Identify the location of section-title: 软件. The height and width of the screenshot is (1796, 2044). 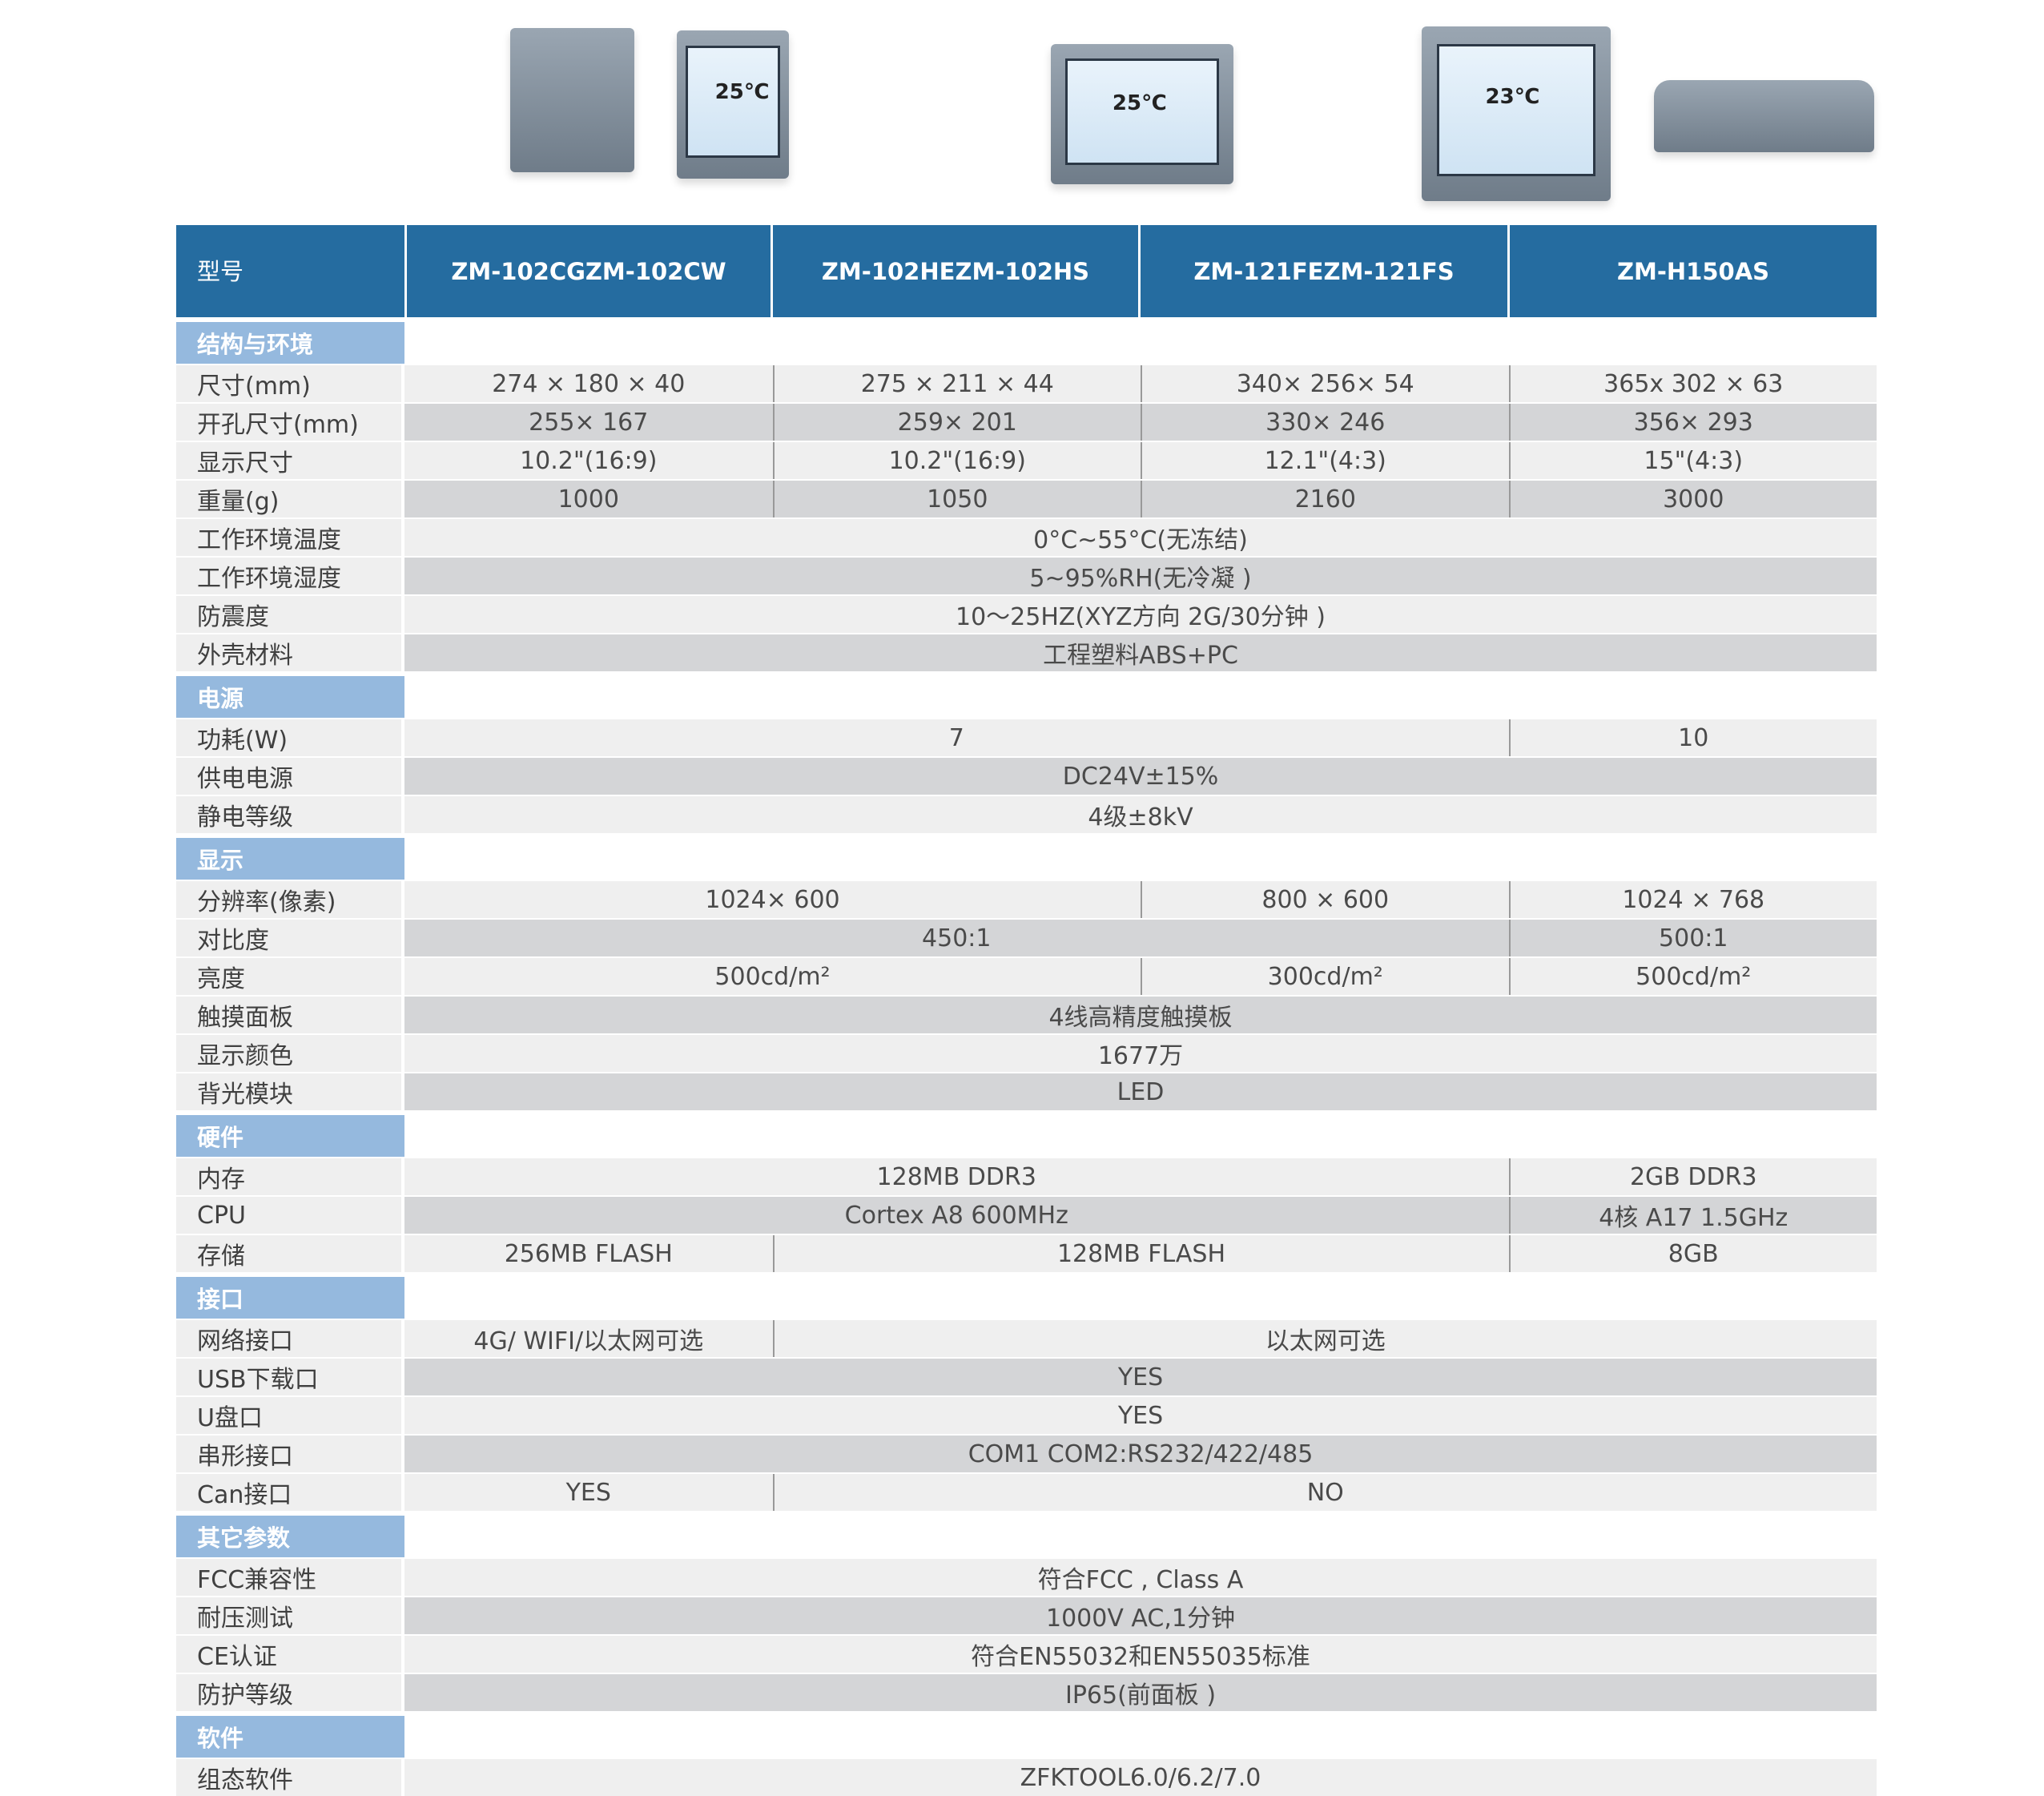
(290, 1737).